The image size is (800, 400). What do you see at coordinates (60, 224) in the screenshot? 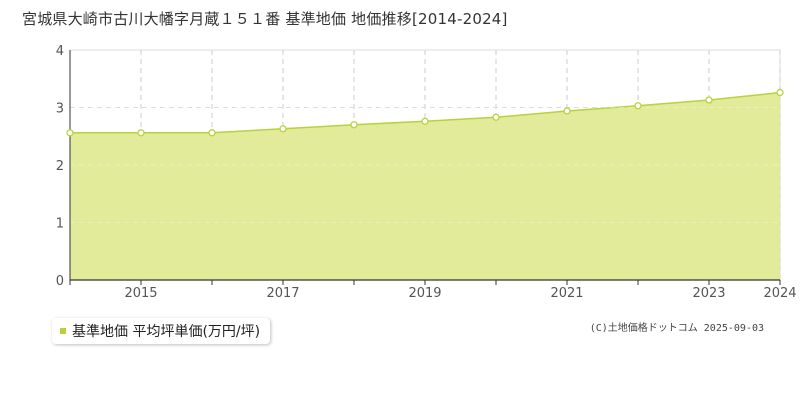
I see `y-tick-label: 1` at bounding box center [60, 224].